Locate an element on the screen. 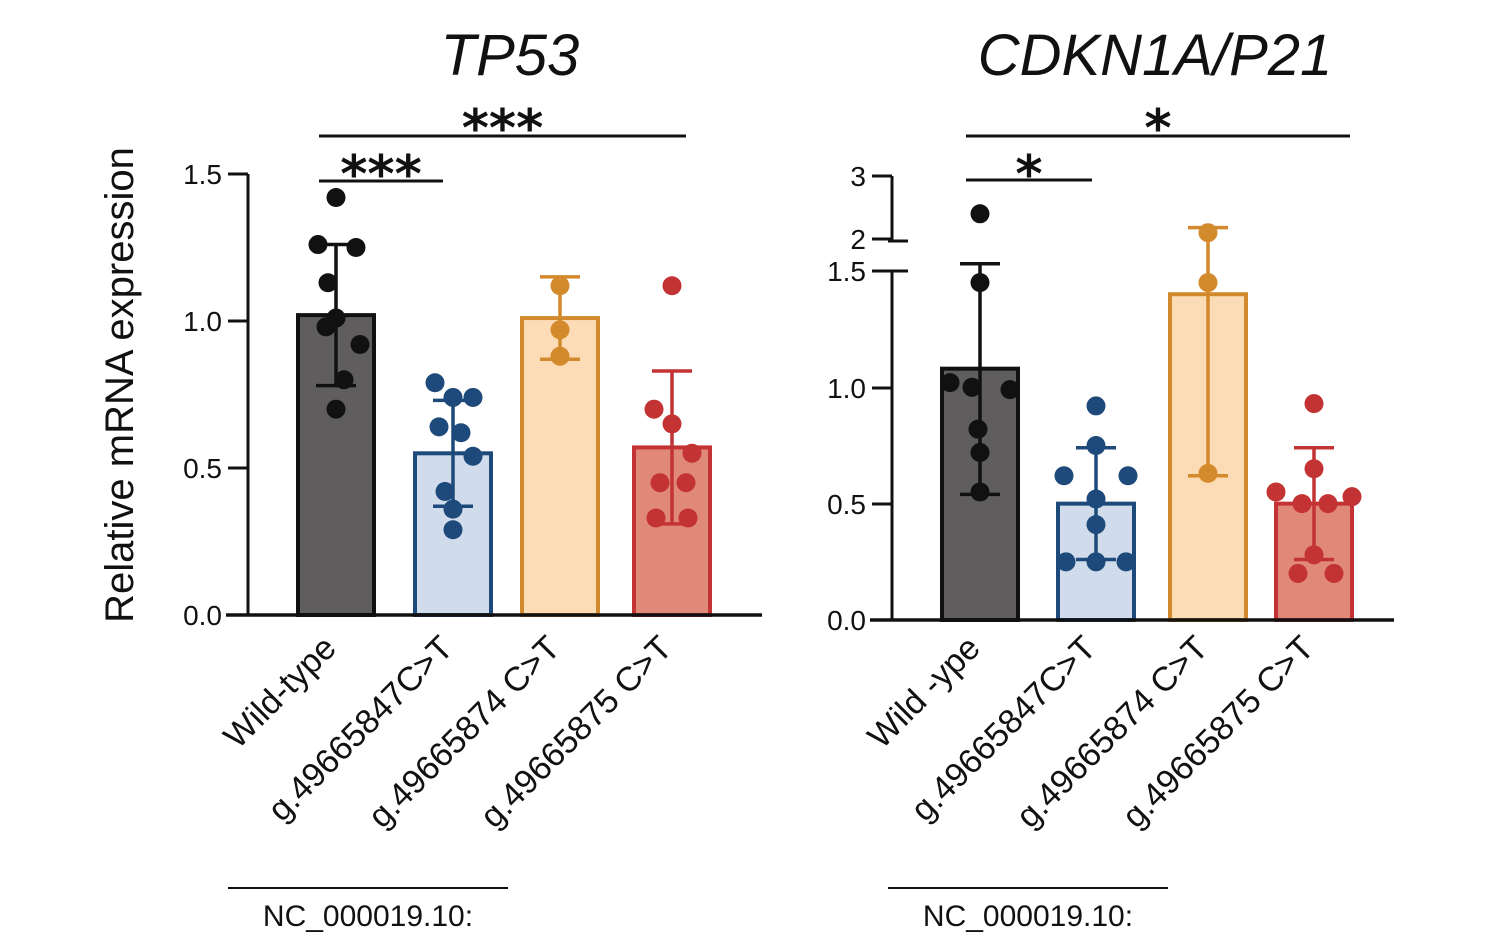 This screenshot has height=945, width=1485. y-axis-label-group: Relative mRNA expression is located at coordinates (120, 385).